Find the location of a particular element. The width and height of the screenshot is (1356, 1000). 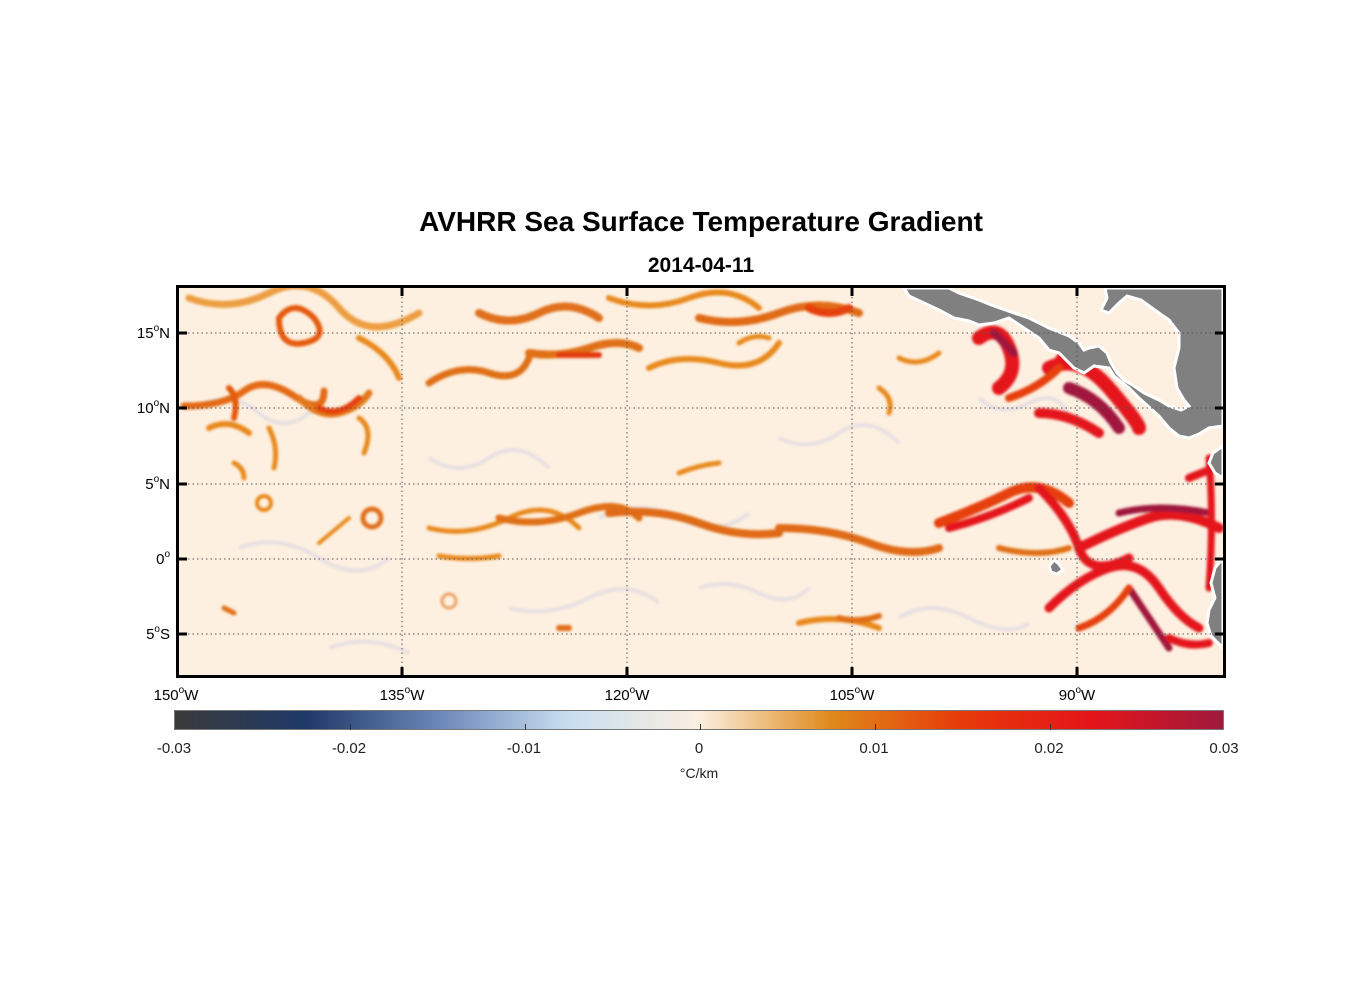

land-areas is located at coordinates (1062, 469).